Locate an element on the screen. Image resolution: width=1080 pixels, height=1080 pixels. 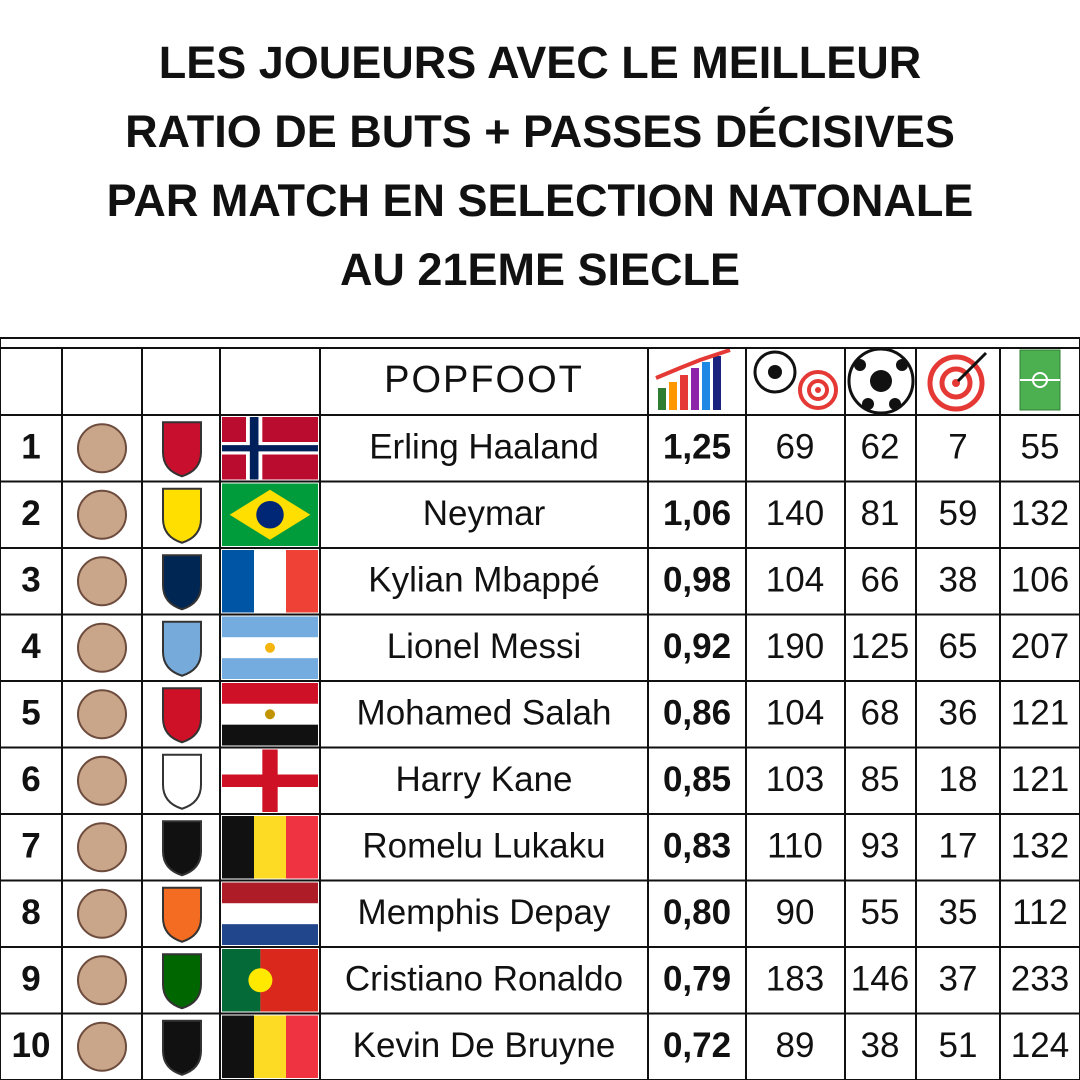
assists: 51 is located at coordinates (958, 1045).